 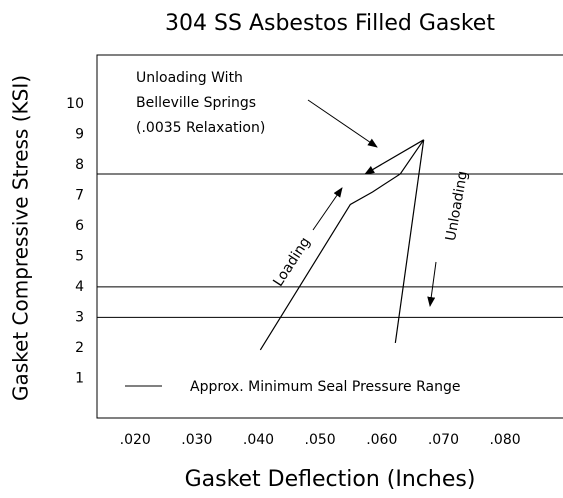 What do you see at coordinates (504, 440) in the screenshot?
I see `x-tick-label: .080` at bounding box center [504, 440].